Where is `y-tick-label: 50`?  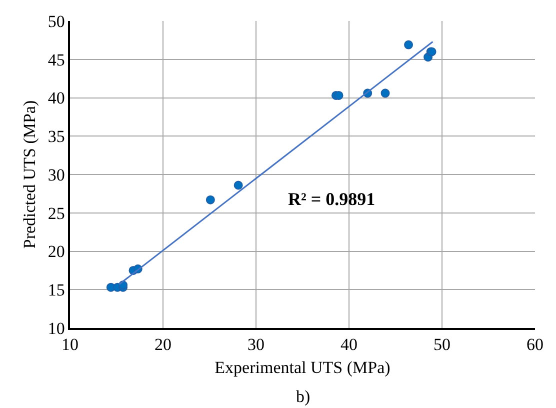 y-tick-label: 50 is located at coordinates (56, 21).